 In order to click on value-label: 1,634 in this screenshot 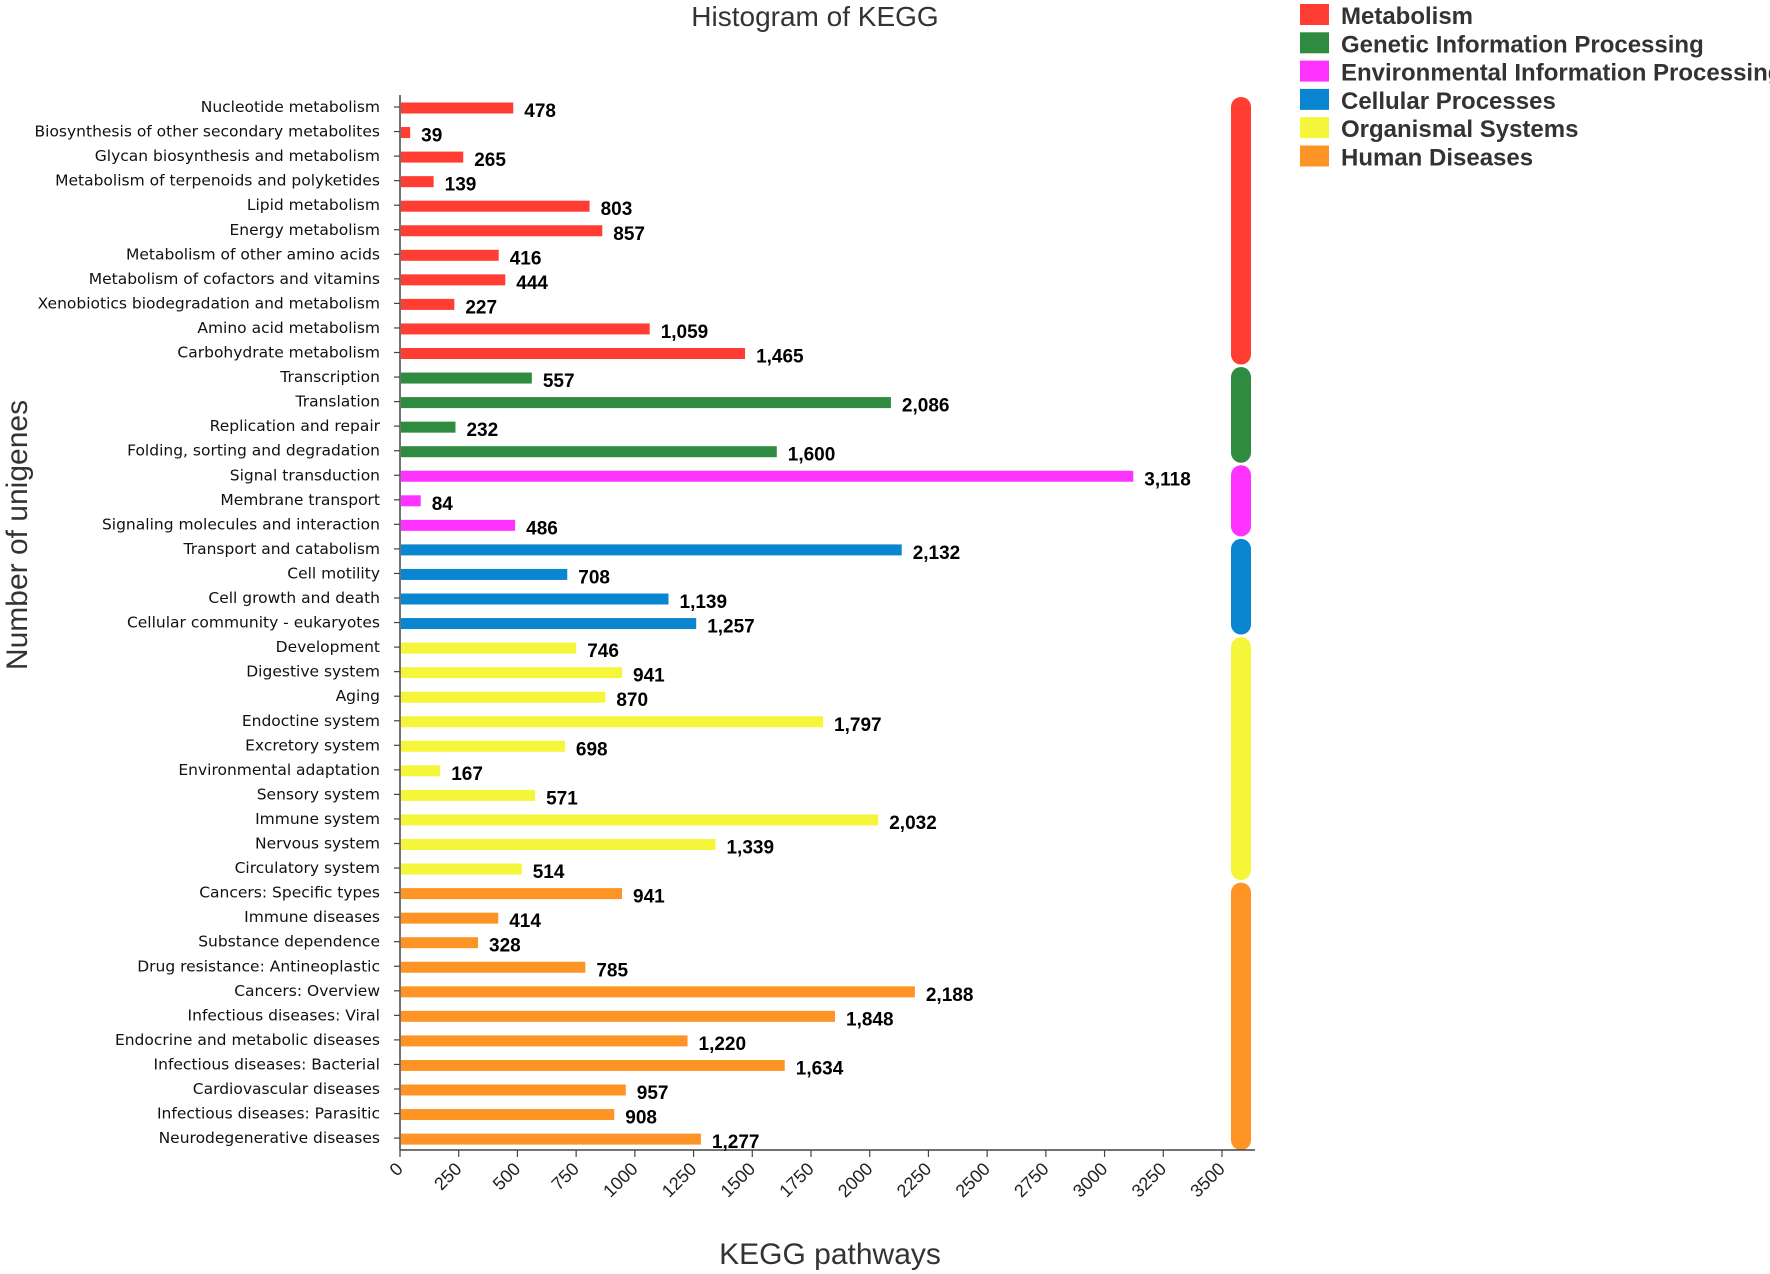, I will do `click(820, 1068)`.